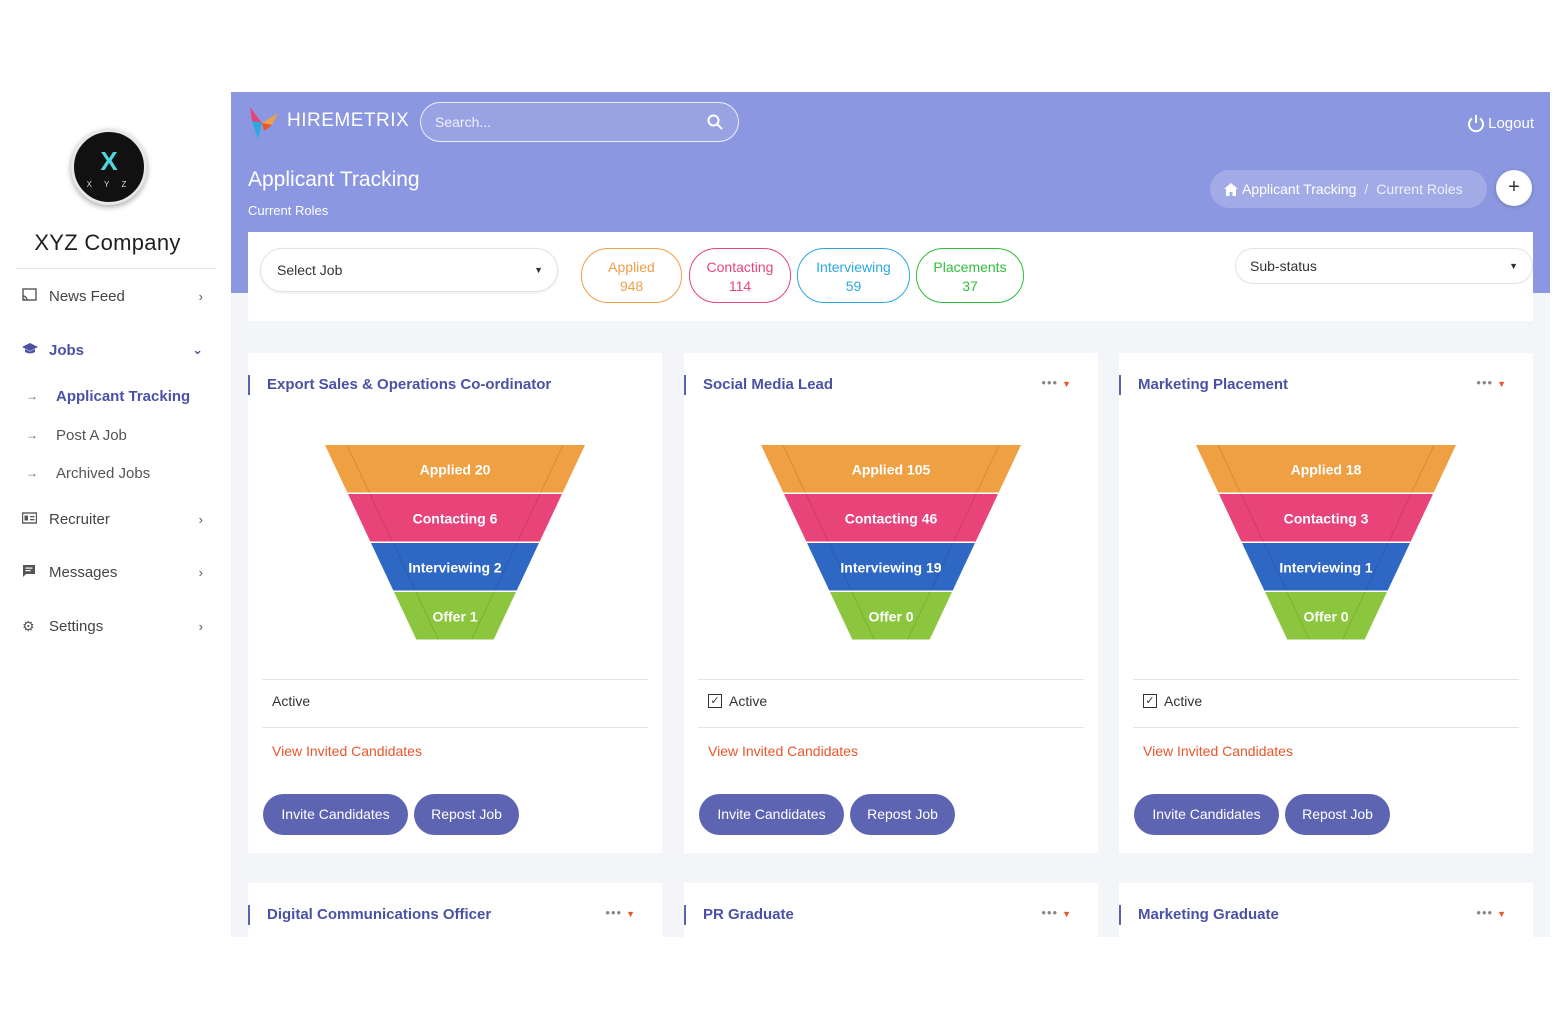 This screenshot has height=1035, width=1559. Describe the element at coordinates (970, 275) in the screenshot. I see `pill-placements: Placements 37` at that location.